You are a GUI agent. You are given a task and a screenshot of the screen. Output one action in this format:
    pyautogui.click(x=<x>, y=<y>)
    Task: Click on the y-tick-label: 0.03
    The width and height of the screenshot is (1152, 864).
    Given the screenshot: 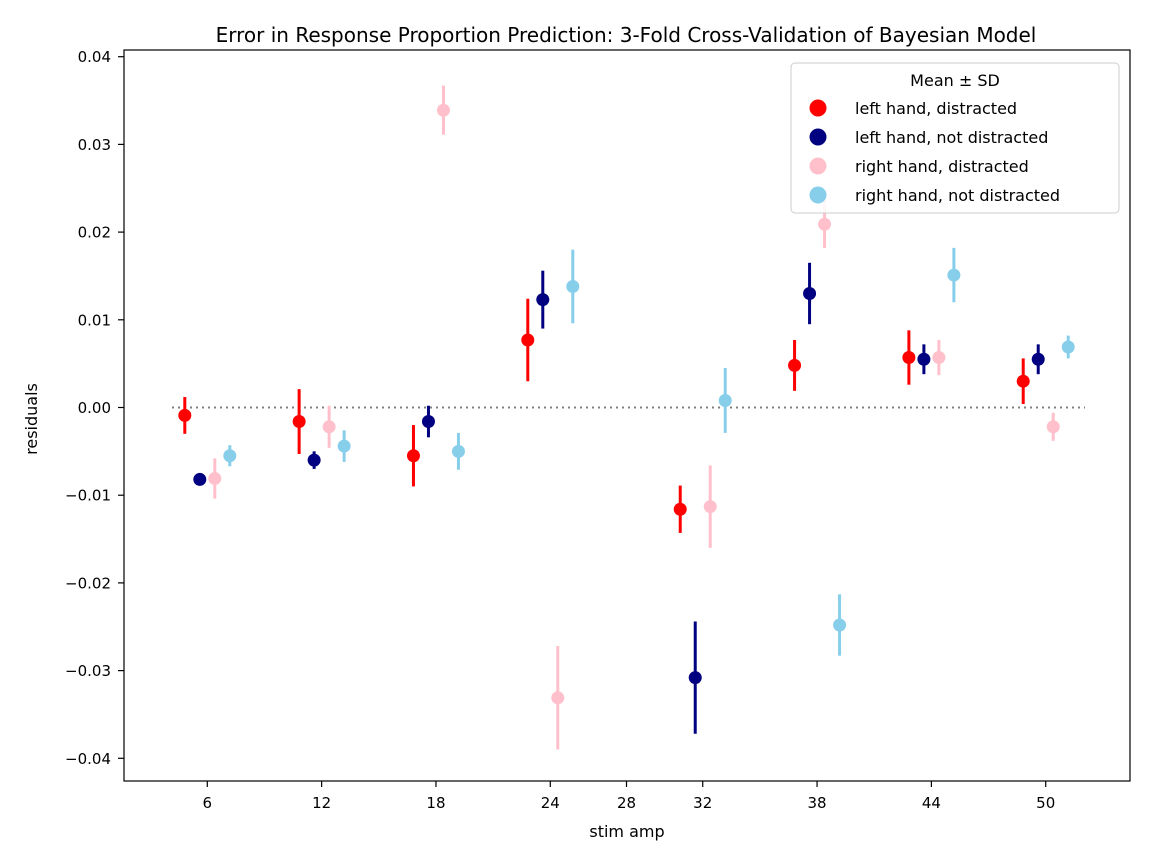 What is the action you would take?
    pyautogui.click(x=94, y=145)
    